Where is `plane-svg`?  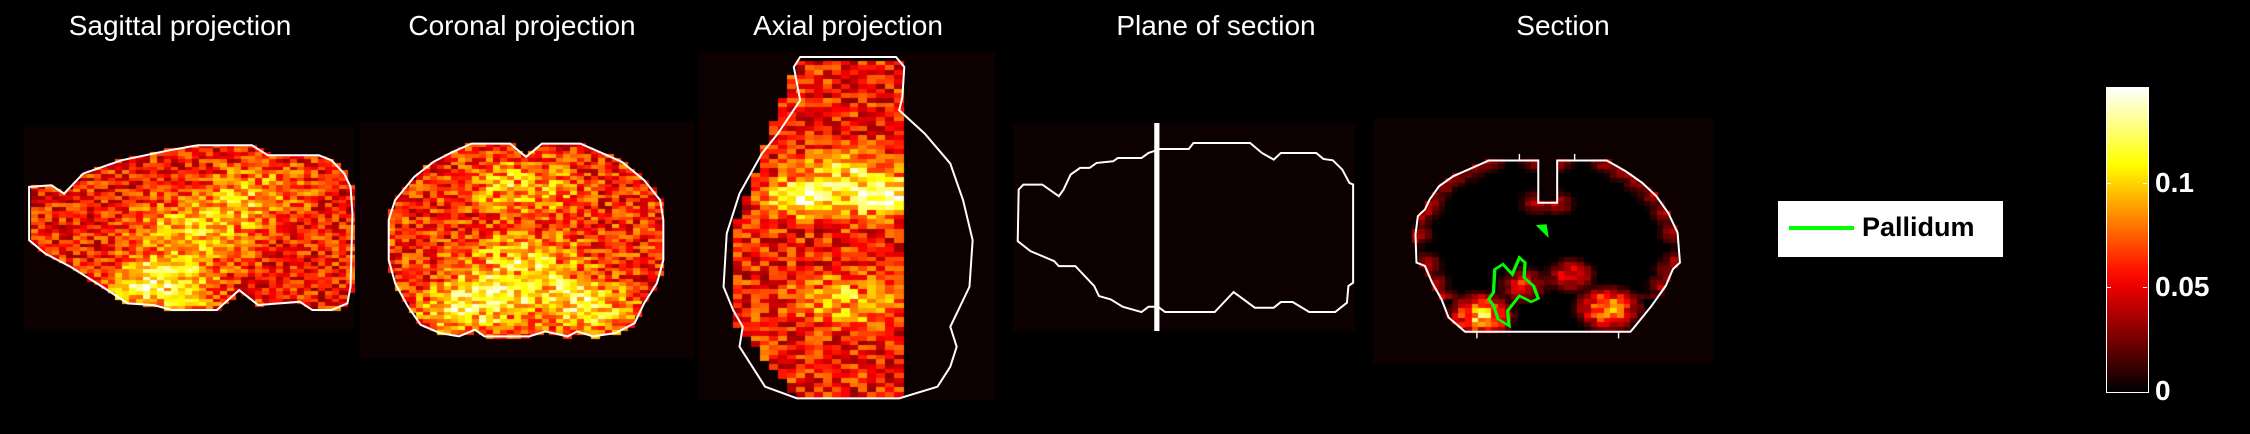
plane-svg is located at coordinates (1184, 227).